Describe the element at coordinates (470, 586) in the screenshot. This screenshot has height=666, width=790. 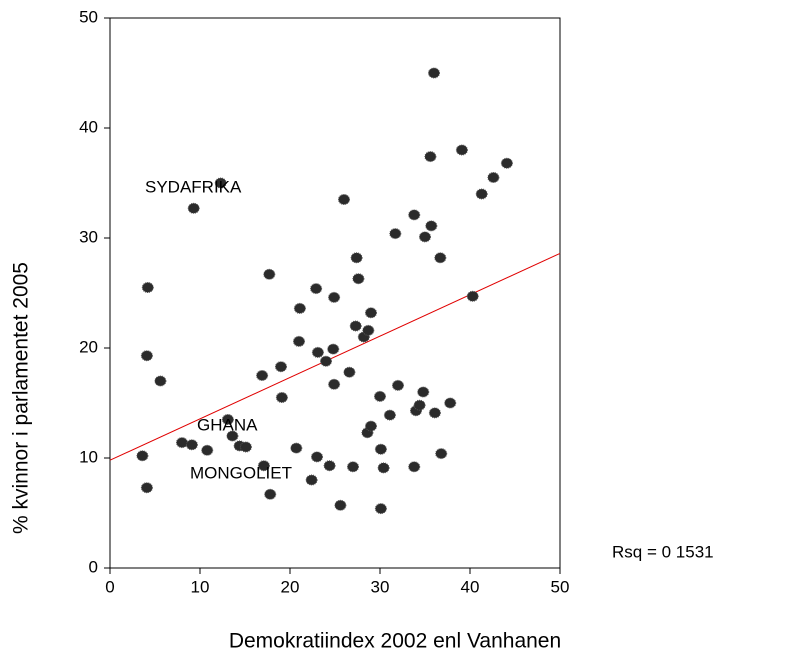
I see `x-tick-label: 40` at that location.